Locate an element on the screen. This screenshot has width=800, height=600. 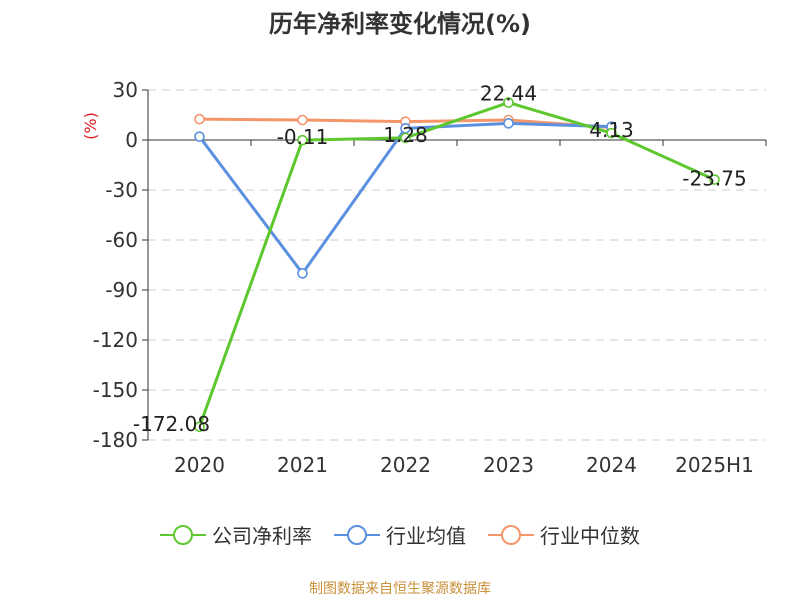
x-tick-label: 2024 is located at coordinates (611, 465).